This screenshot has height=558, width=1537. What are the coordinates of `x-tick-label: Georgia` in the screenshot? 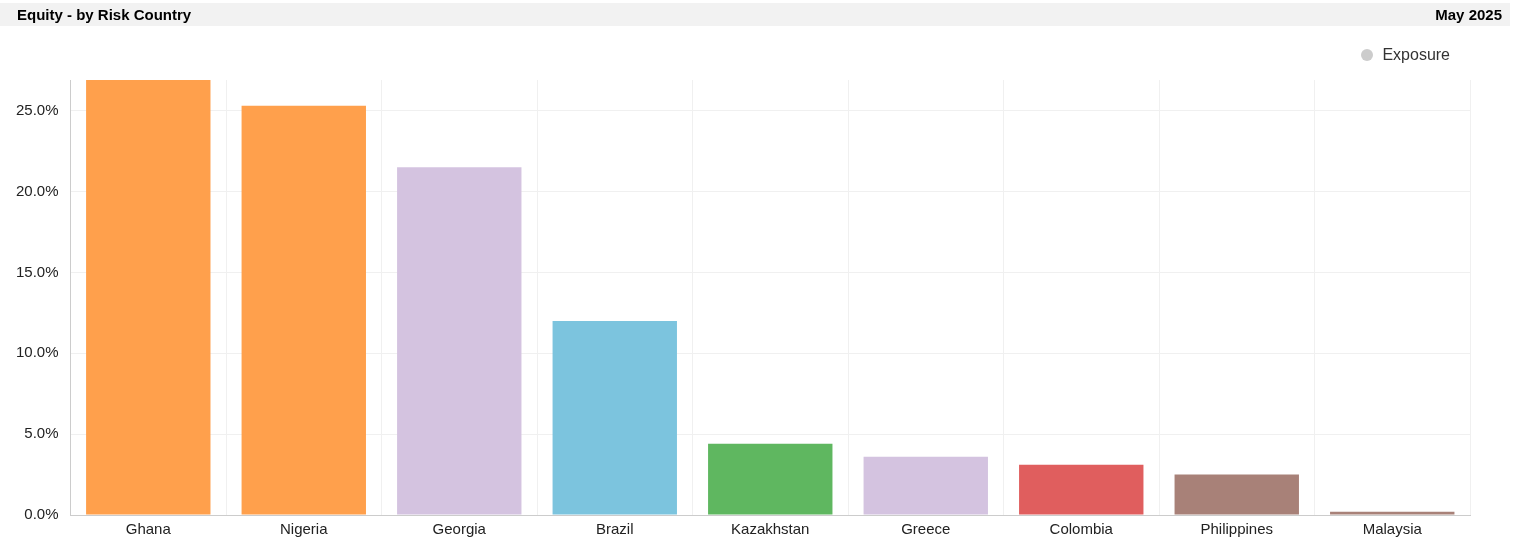 It's located at (459, 529).